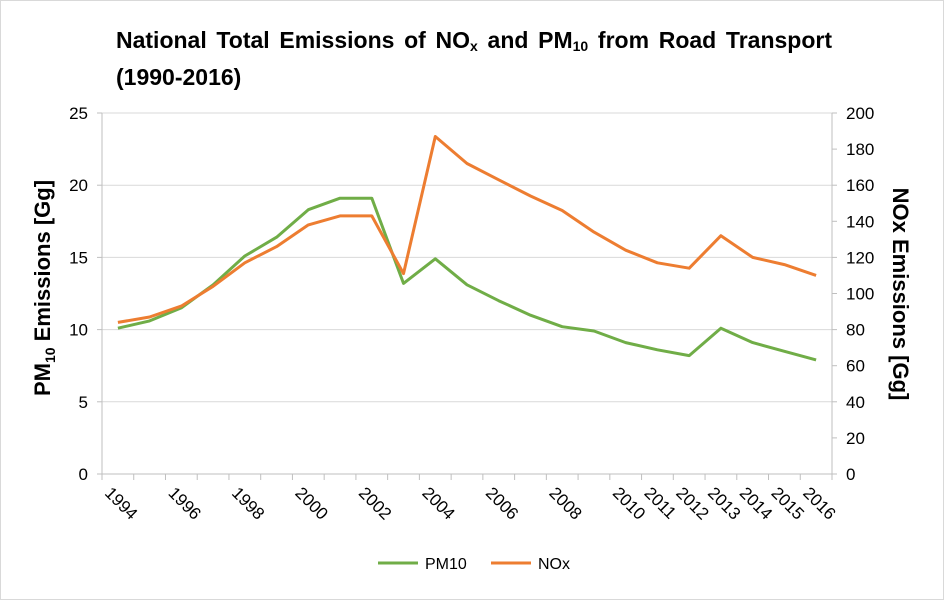  I want to click on legend-label-pm10: PM10, so click(446, 564).